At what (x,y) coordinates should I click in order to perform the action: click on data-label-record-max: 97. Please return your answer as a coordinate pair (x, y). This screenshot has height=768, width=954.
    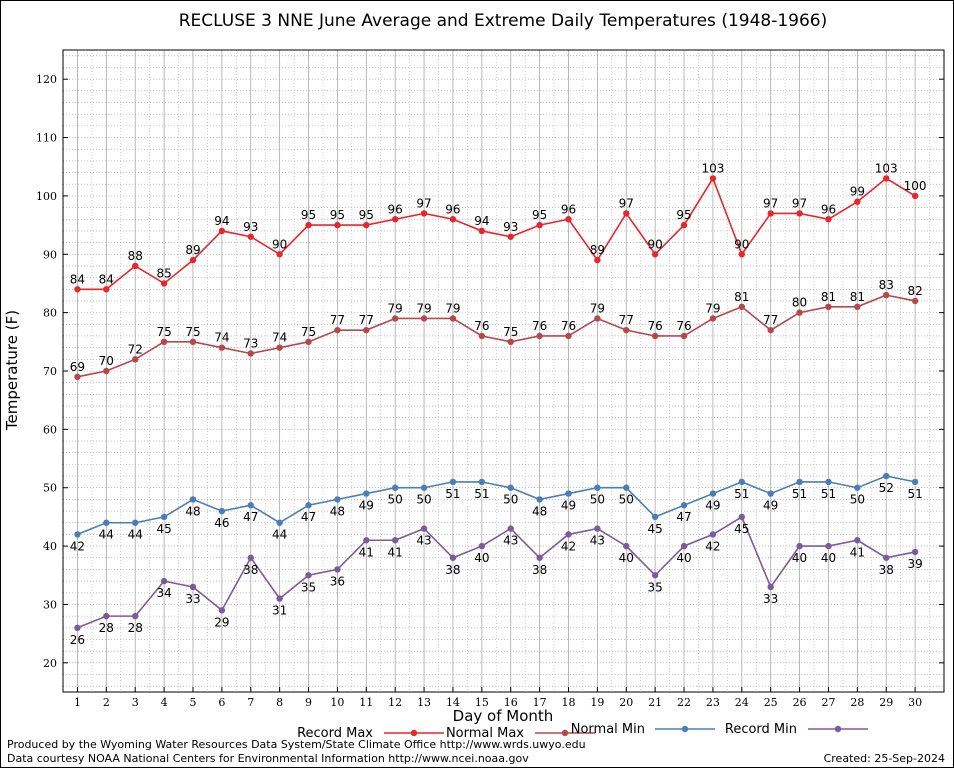
    Looking at the image, I should click on (799, 203).